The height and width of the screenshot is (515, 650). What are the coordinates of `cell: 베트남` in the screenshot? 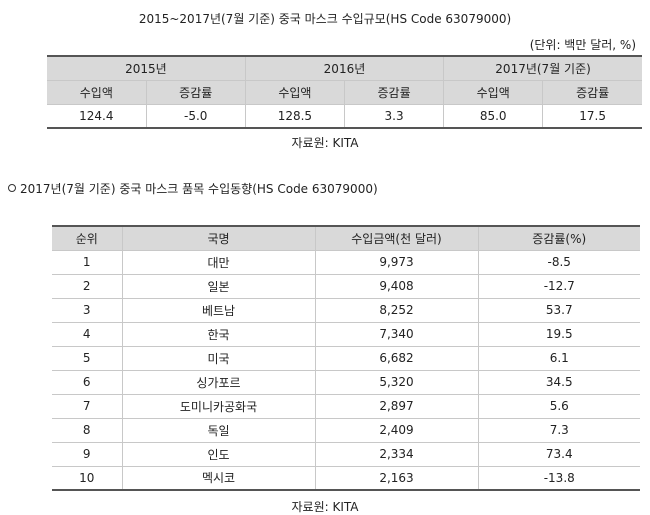 It's located at (218, 310).